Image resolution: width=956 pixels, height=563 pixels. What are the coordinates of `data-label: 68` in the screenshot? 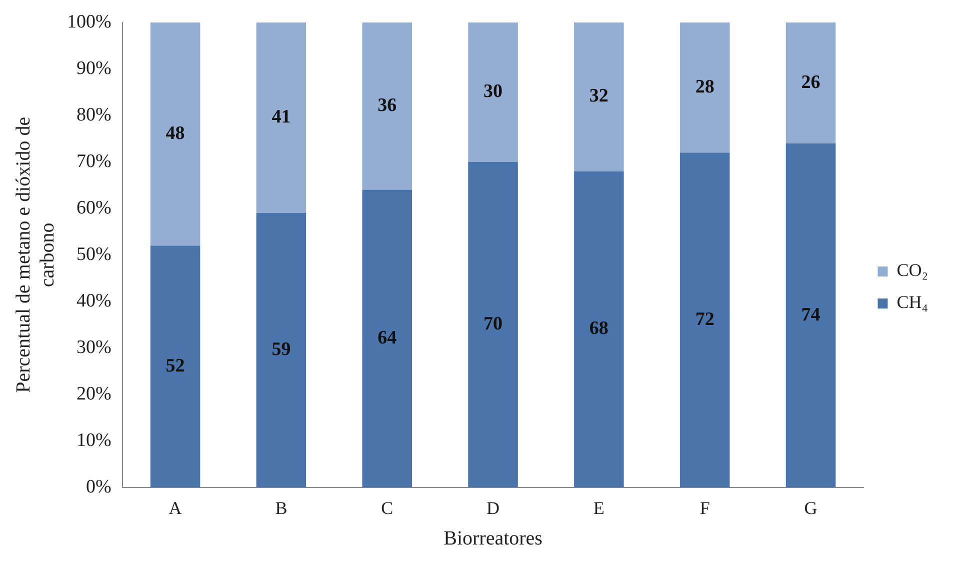 It's located at (598, 329).